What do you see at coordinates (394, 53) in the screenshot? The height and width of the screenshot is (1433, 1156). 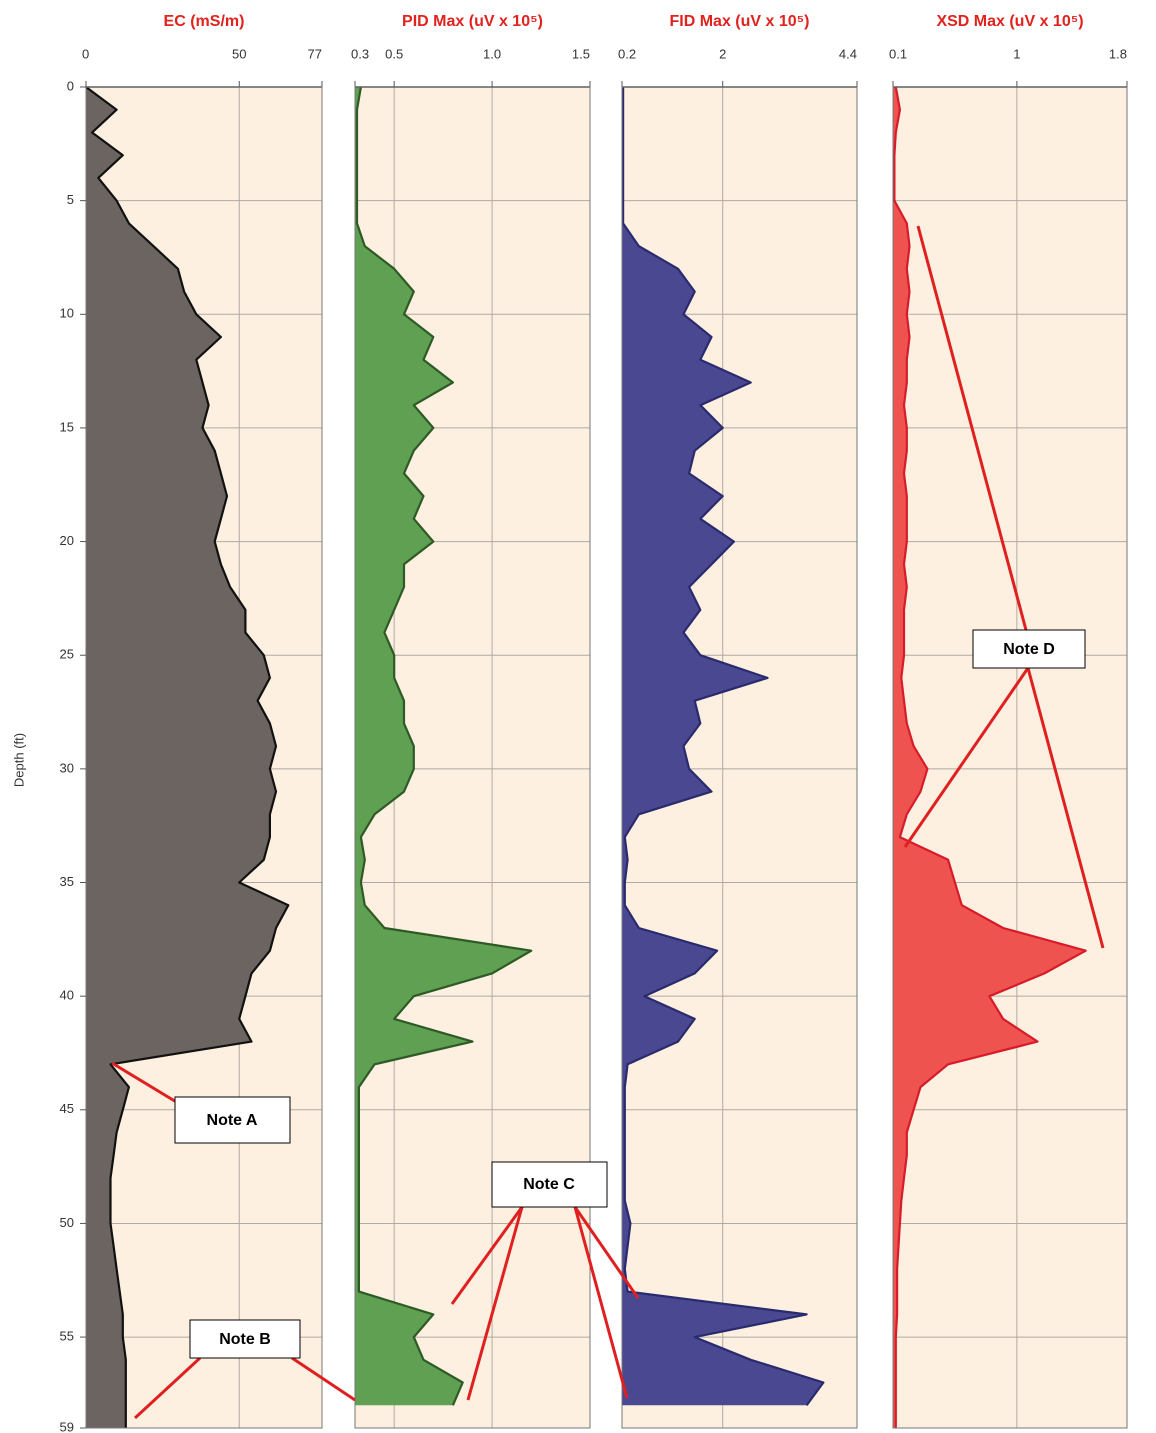 I see `x-tick-label: 0.5` at bounding box center [394, 53].